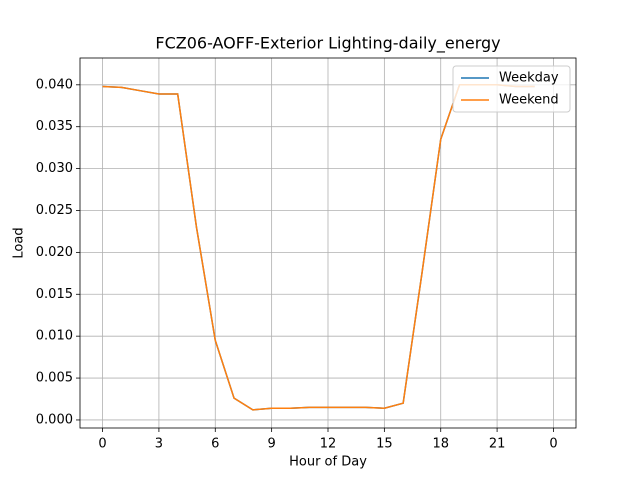  Describe the element at coordinates (54, 378) in the screenshot. I see `y-tick-label: 0.005` at that location.